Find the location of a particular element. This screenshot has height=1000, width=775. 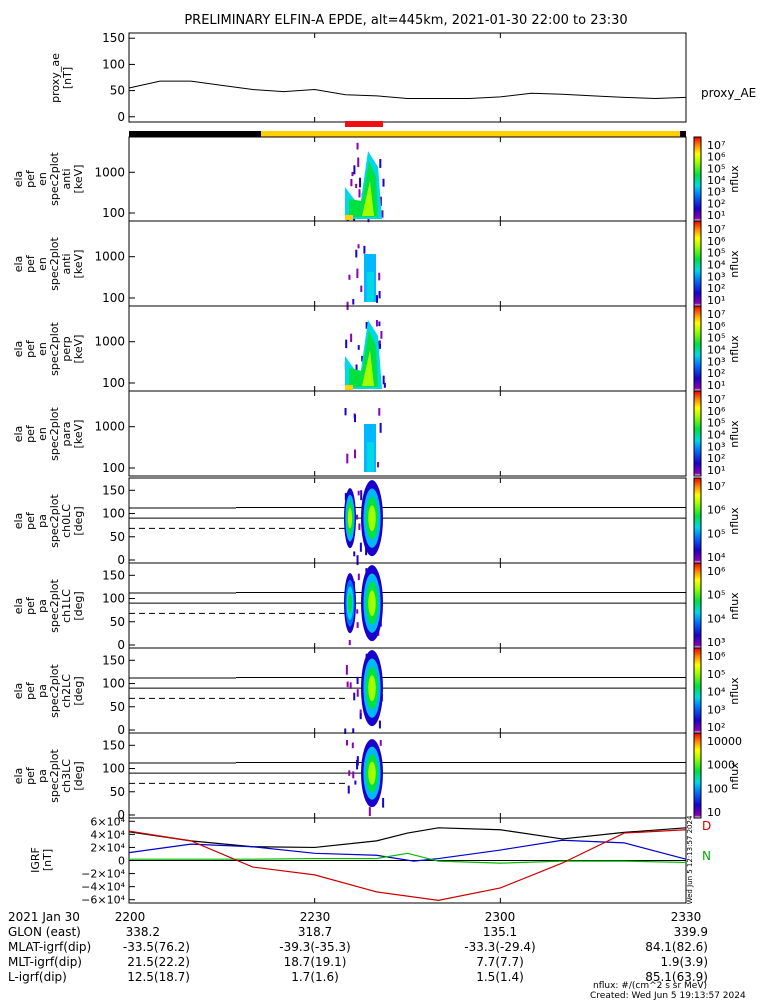

panel-en_omni-ylabel-line-1: pef is located at coordinates (30, 263).